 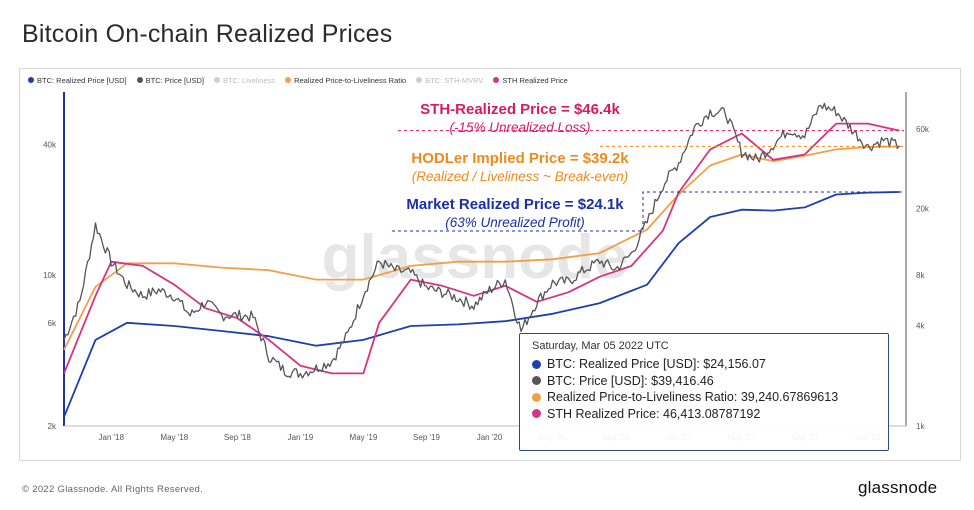 What do you see at coordinates (520, 176) in the screenshot?
I see `annotation-hodler-subtitle: (Realized / Liveliness ~ Break-even)` at bounding box center [520, 176].